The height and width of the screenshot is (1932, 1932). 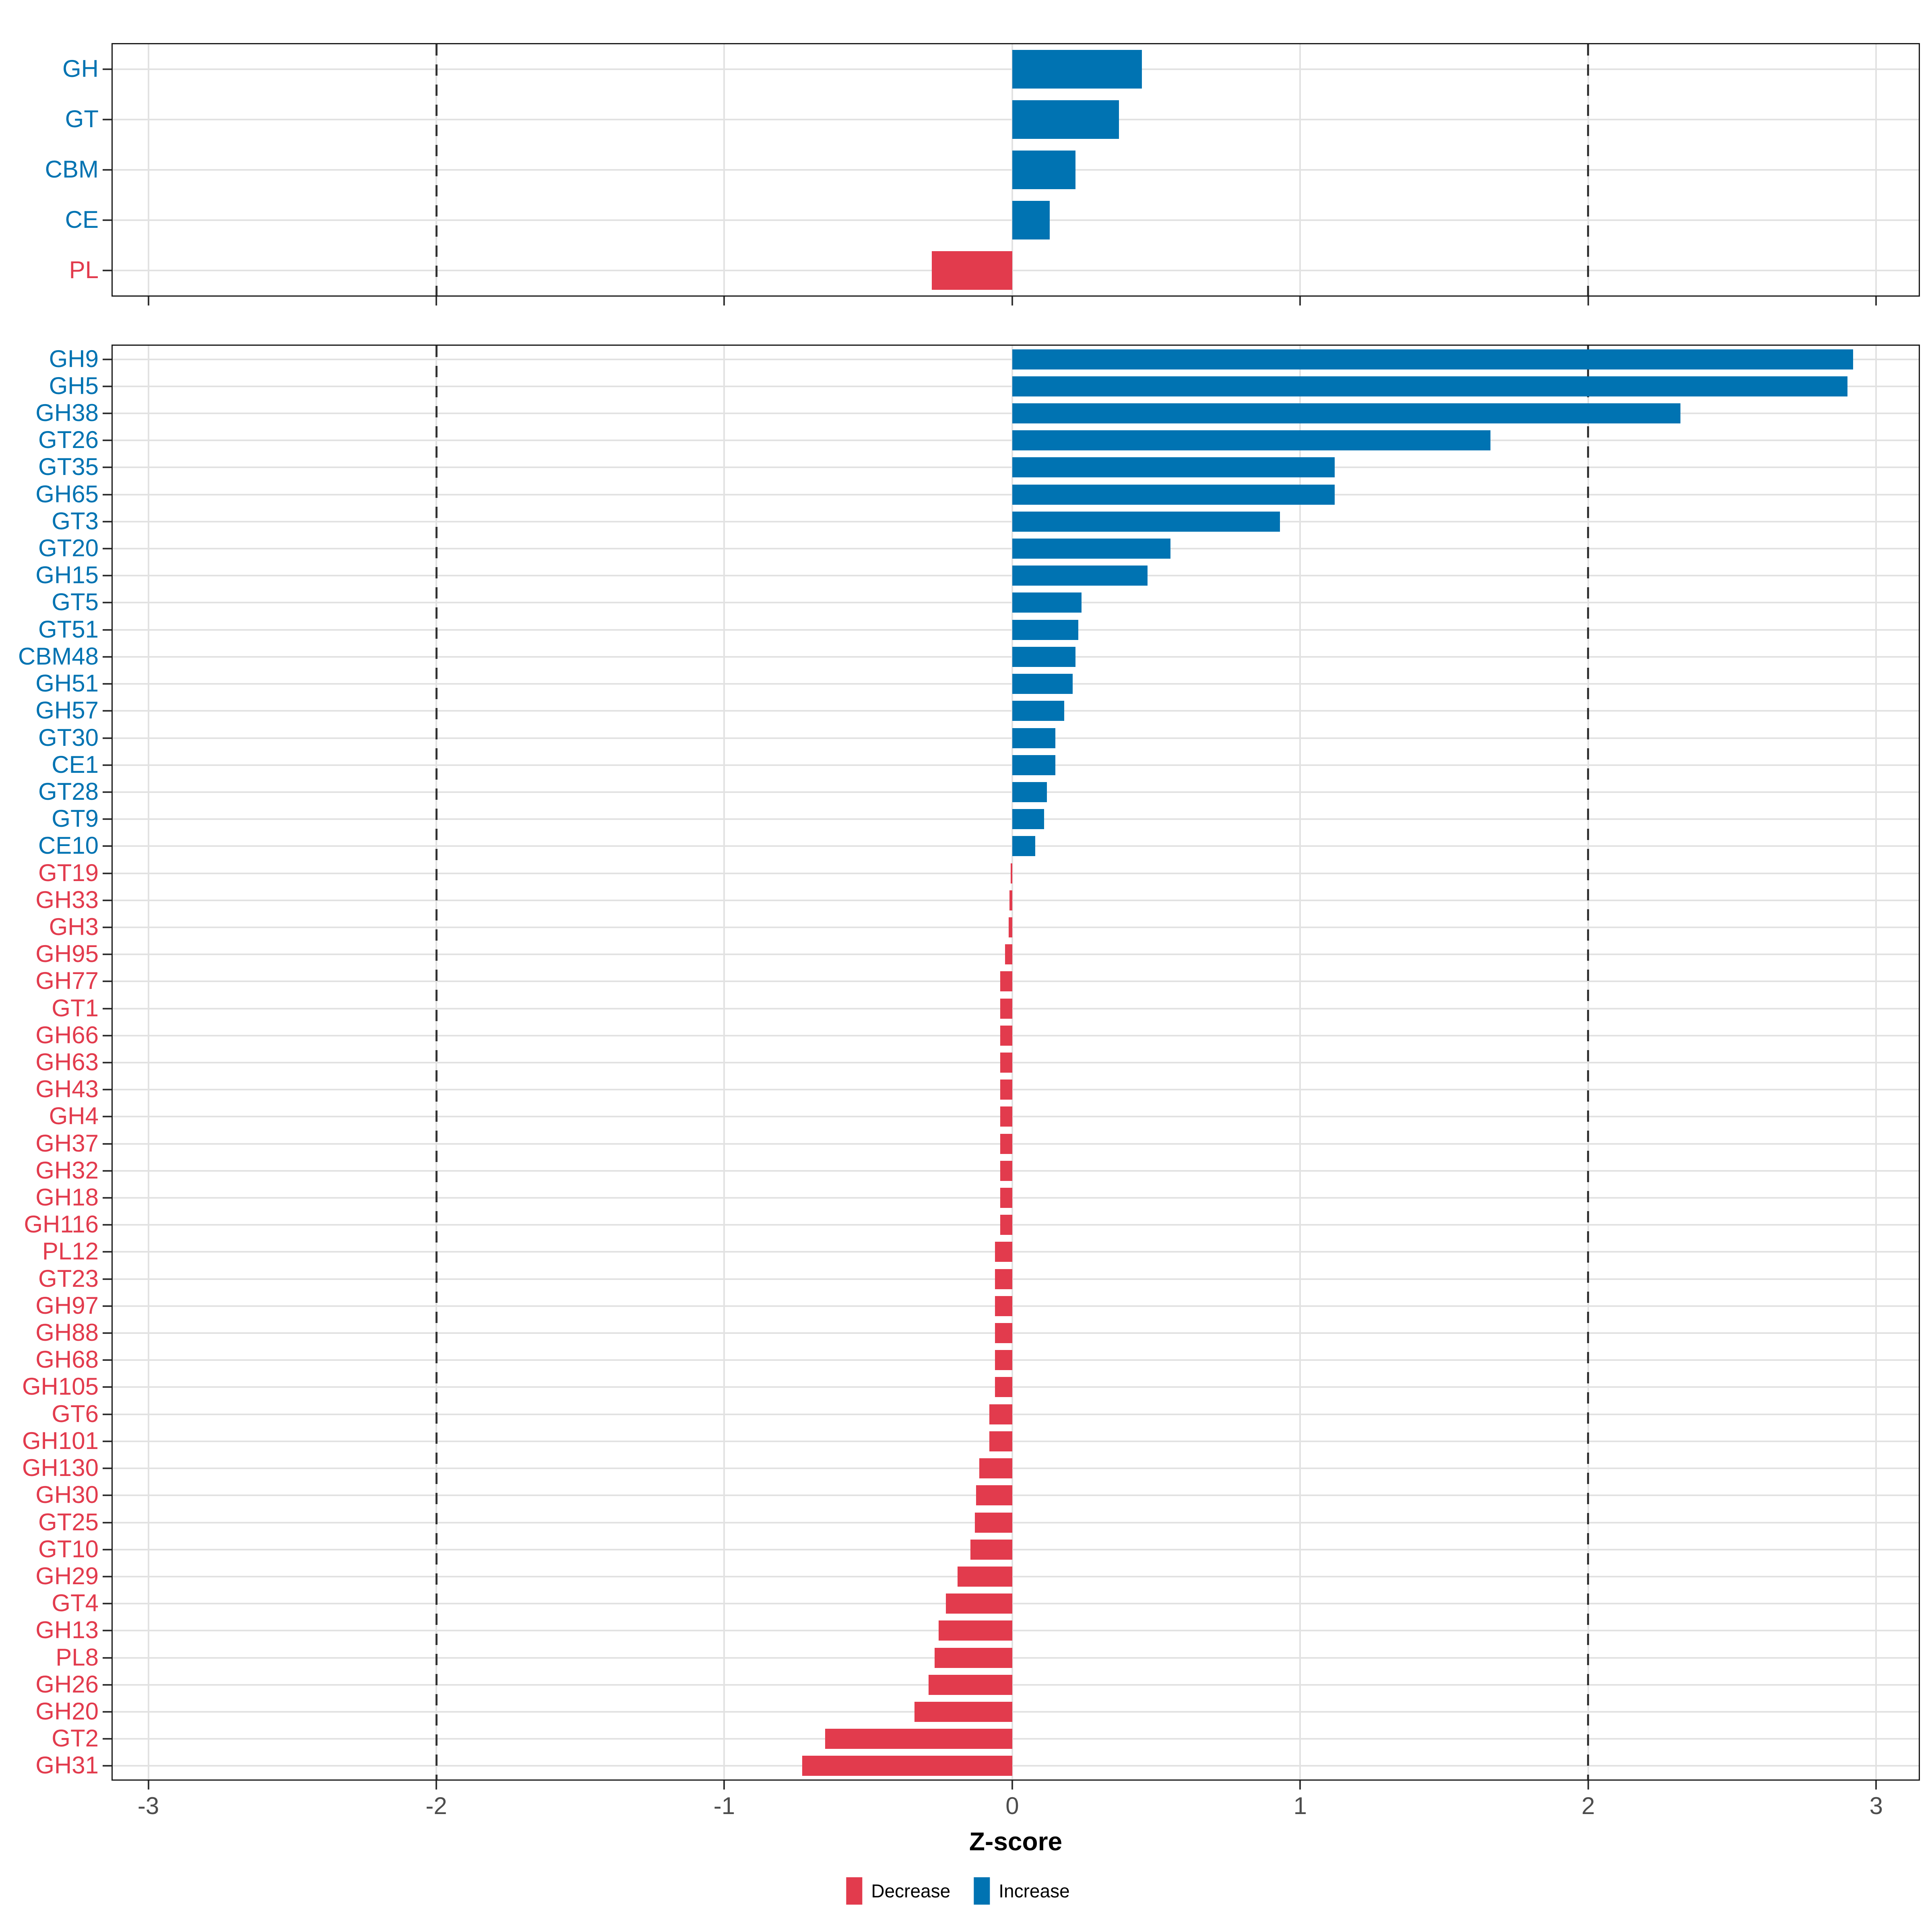 What do you see at coordinates (75, 1738) in the screenshot?
I see `category-label-GT2: GT2` at bounding box center [75, 1738].